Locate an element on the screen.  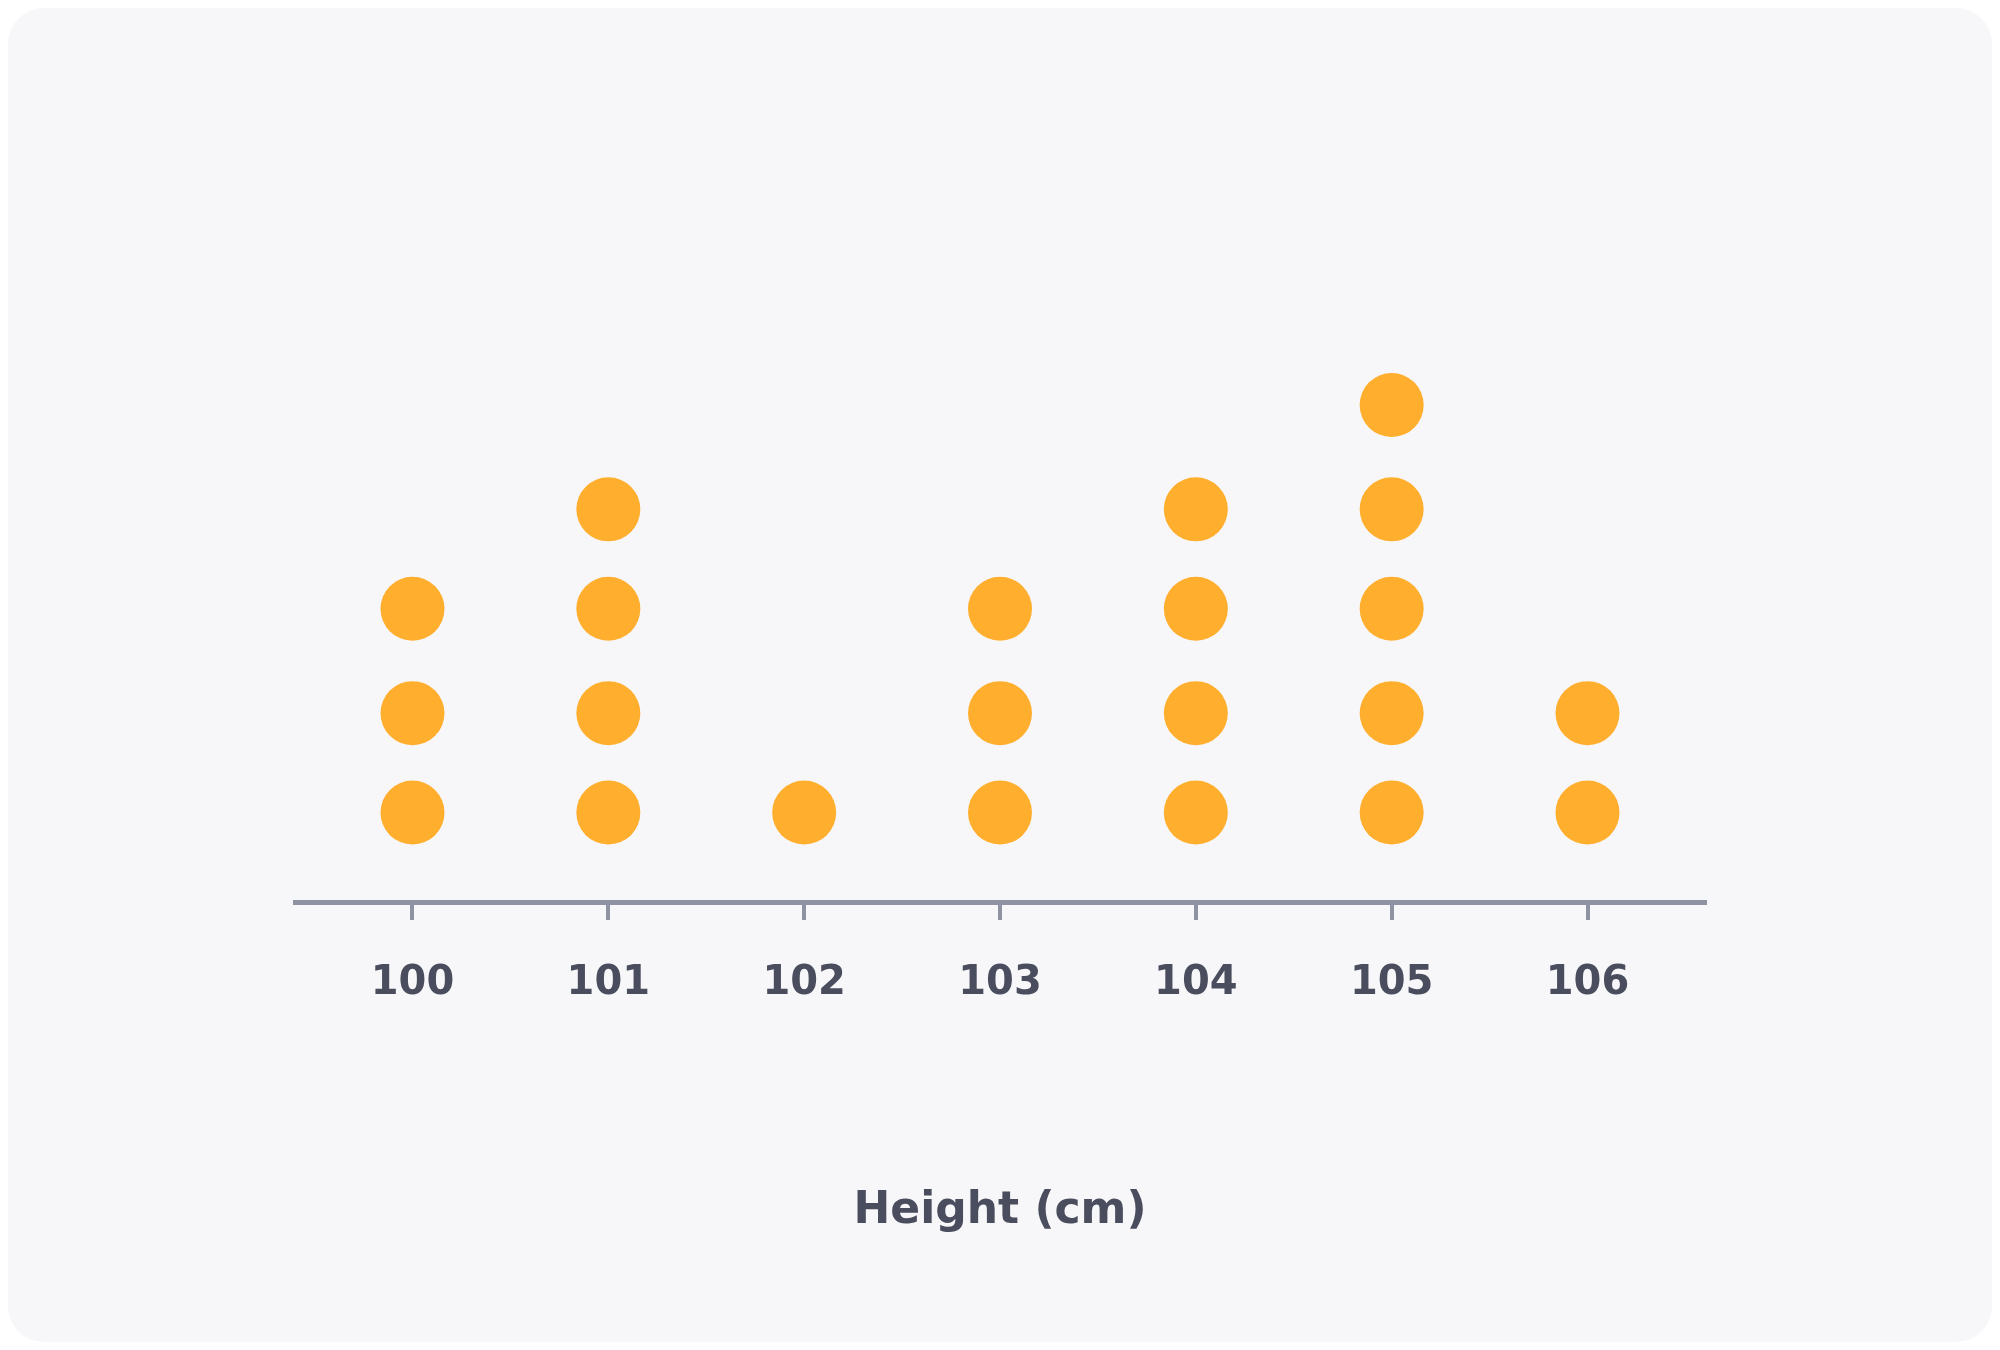
x-tick-label: 103 is located at coordinates (1000, 980).